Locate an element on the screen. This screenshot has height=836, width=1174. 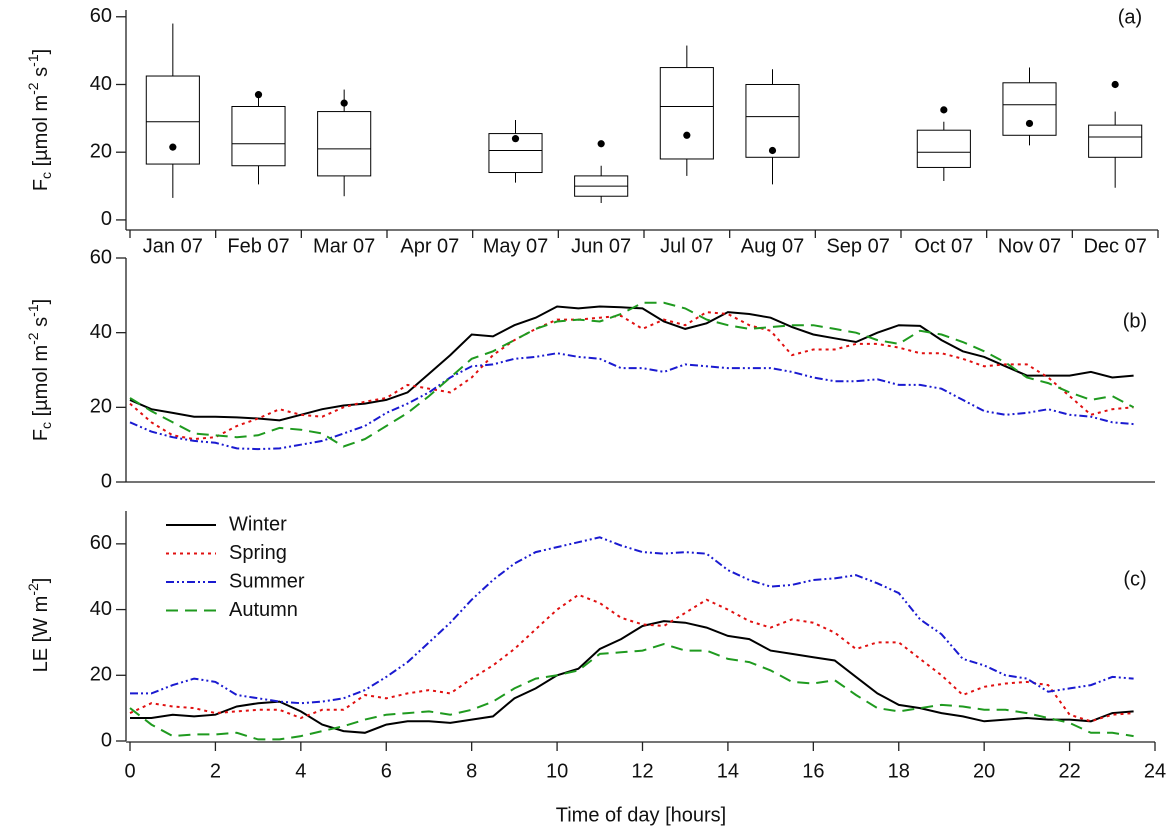
x-tick-label: 4 is located at coordinates (300, 771).